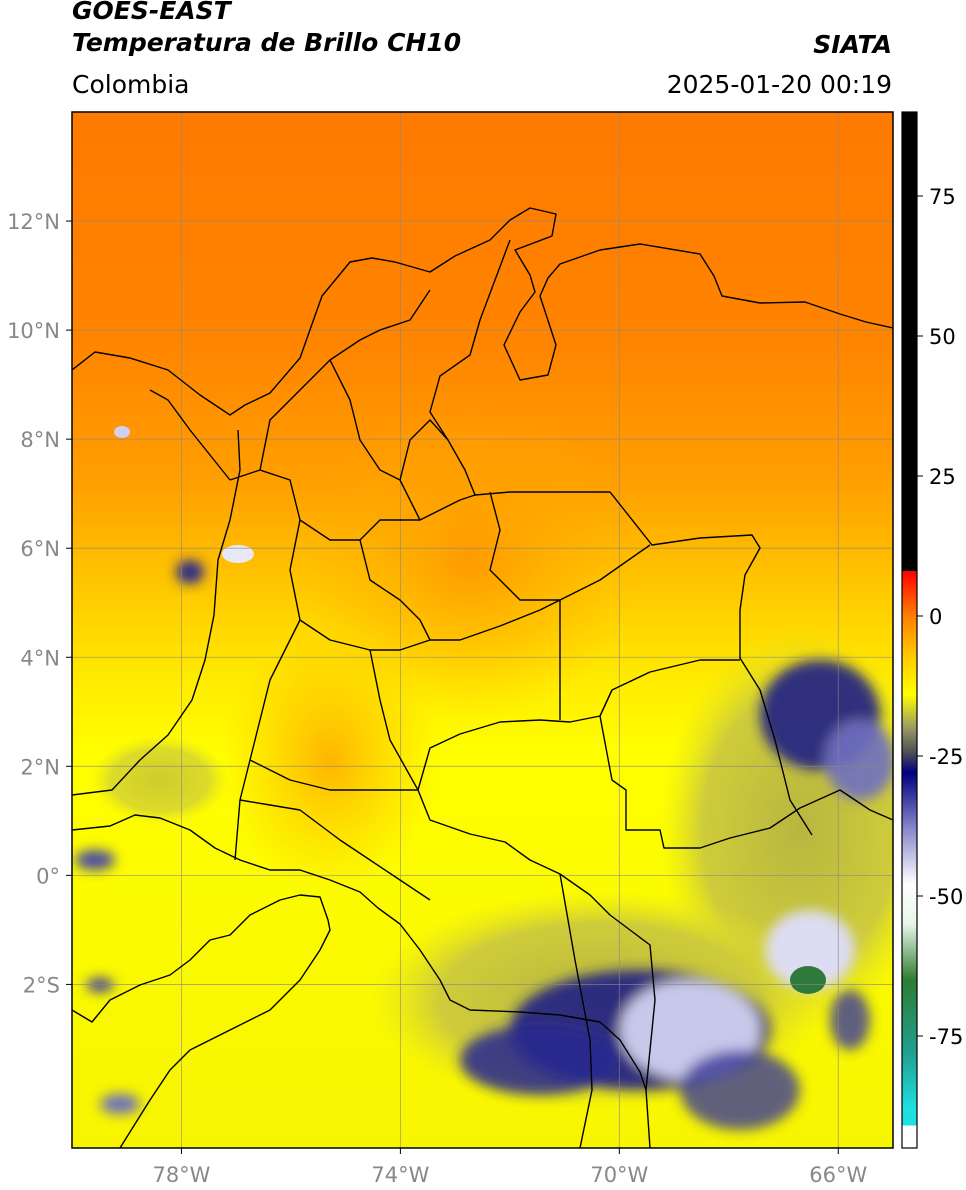 The image size is (966, 1190). Describe the element at coordinates (576, 1010) in the screenshot. I see `brazil-peru-border` at that location.